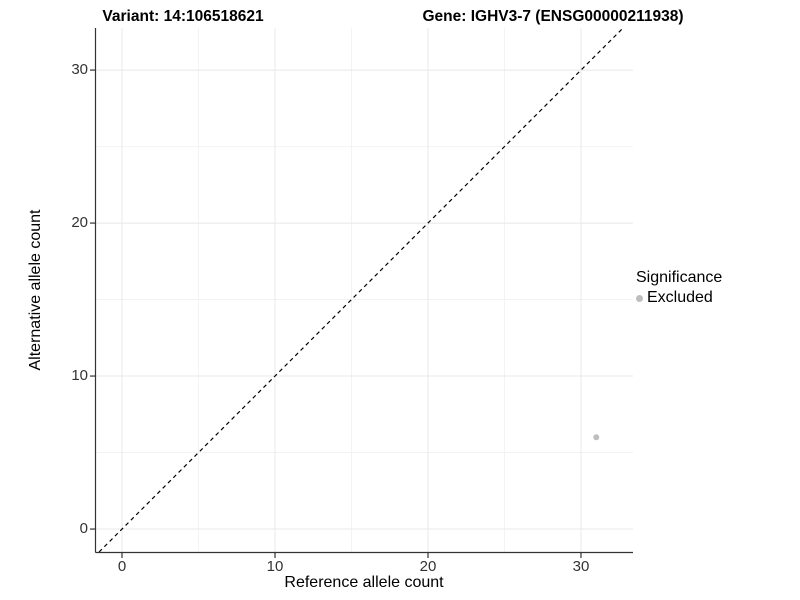  Describe the element at coordinates (428, 566) in the screenshot. I see `x-tick-label: 20` at that location.